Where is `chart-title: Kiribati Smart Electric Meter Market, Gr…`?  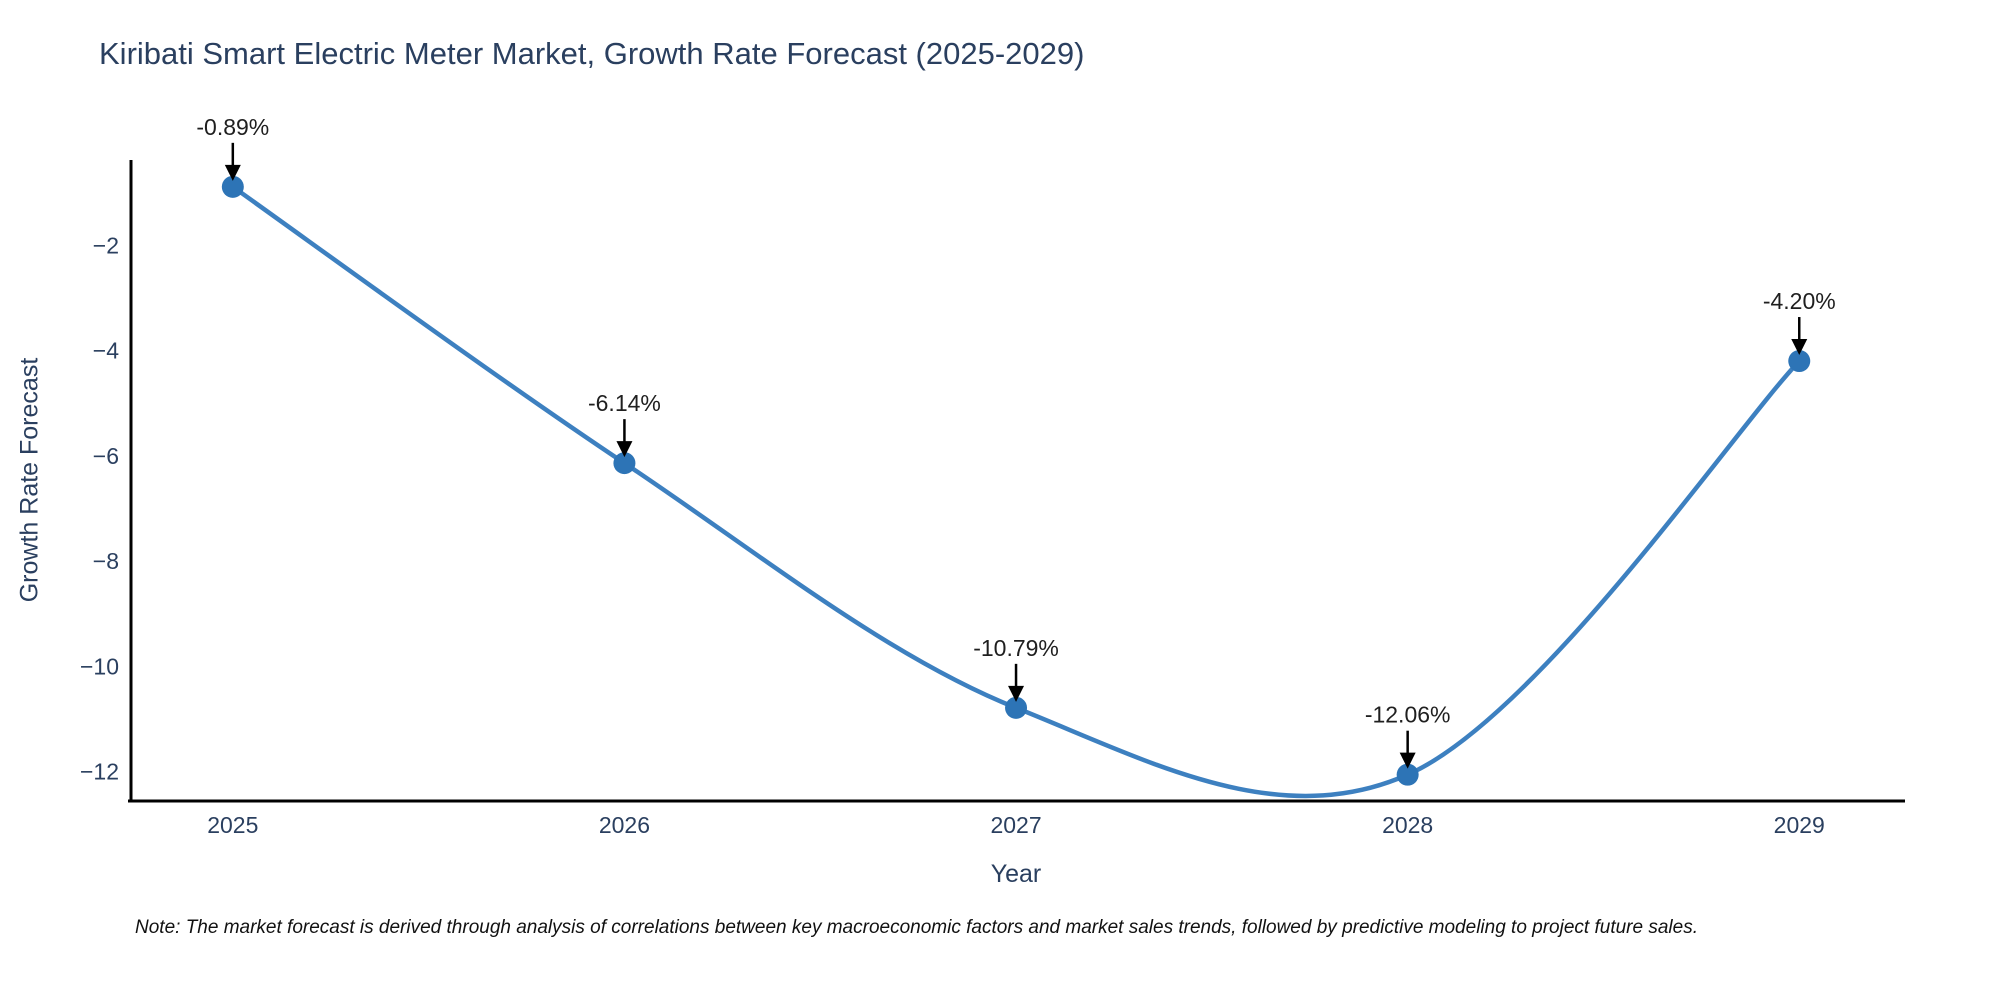 chart-title: Kiribati Smart Electric Meter Market, Gr… is located at coordinates (592, 53).